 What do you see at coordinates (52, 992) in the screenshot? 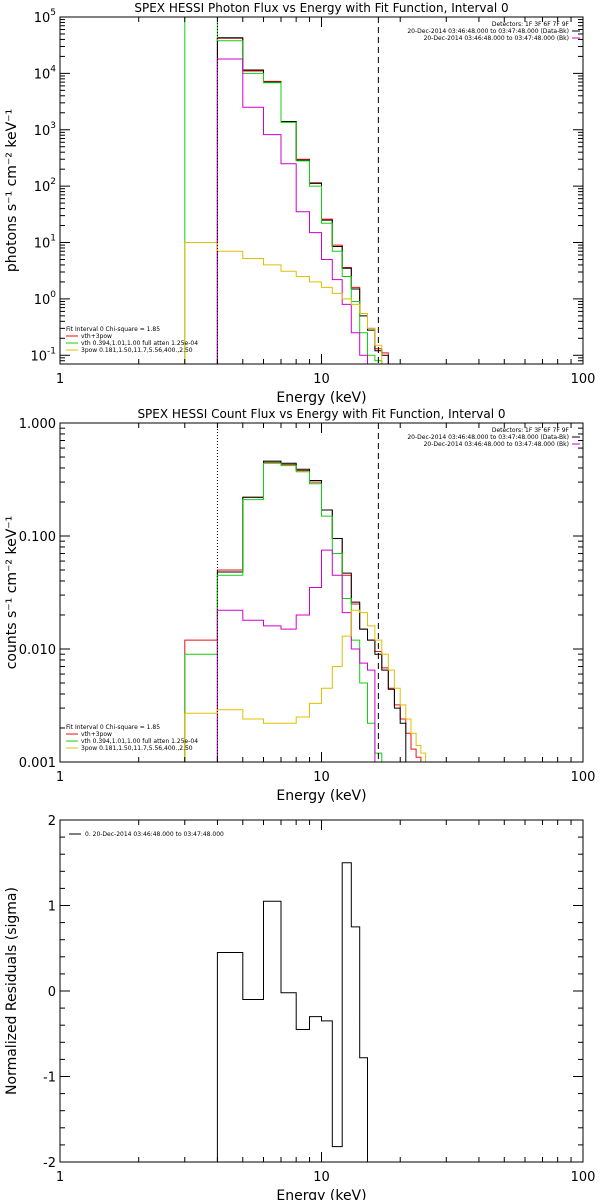
I see `y-tick-label: 0` at bounding box center [52, 992].